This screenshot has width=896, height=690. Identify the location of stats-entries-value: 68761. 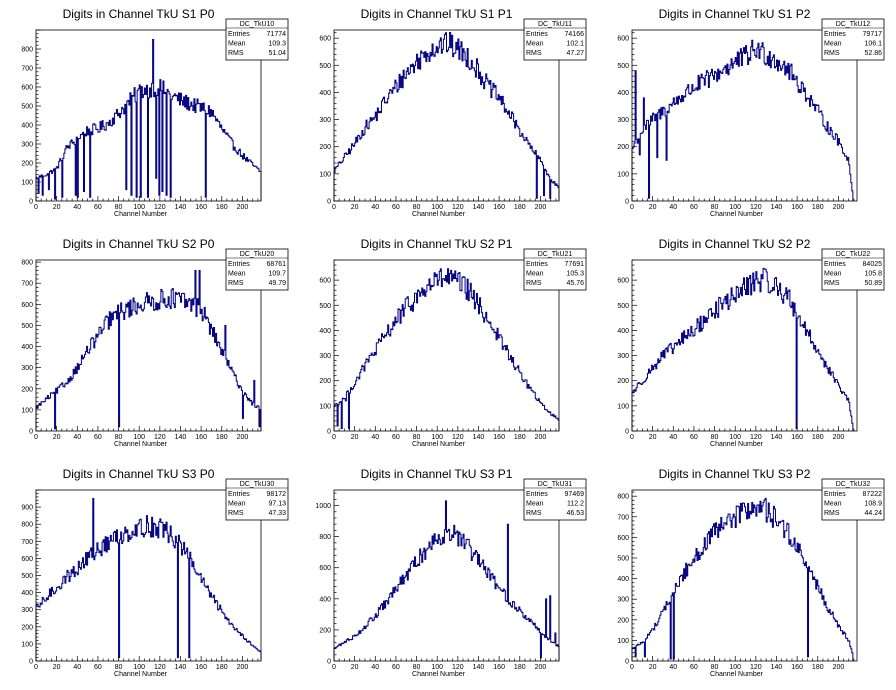
(277, 264).